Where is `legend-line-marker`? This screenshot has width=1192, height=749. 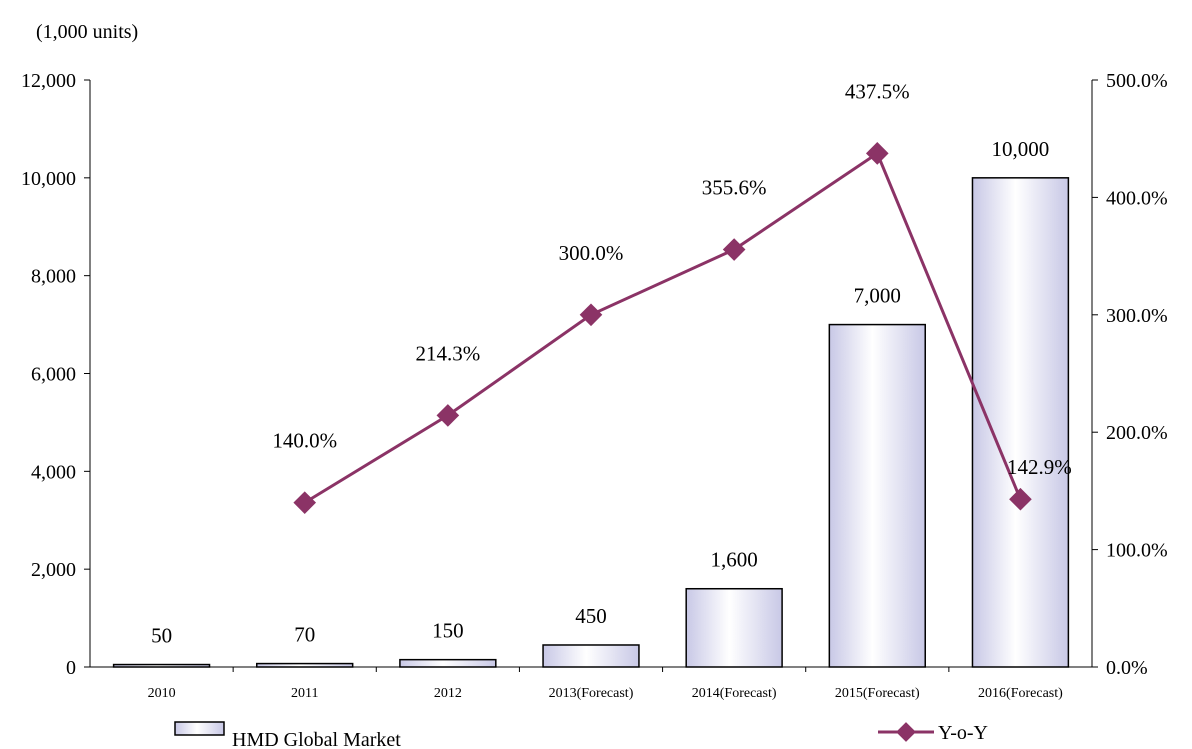
legend-line-marker is located at coordinates (906, 732).